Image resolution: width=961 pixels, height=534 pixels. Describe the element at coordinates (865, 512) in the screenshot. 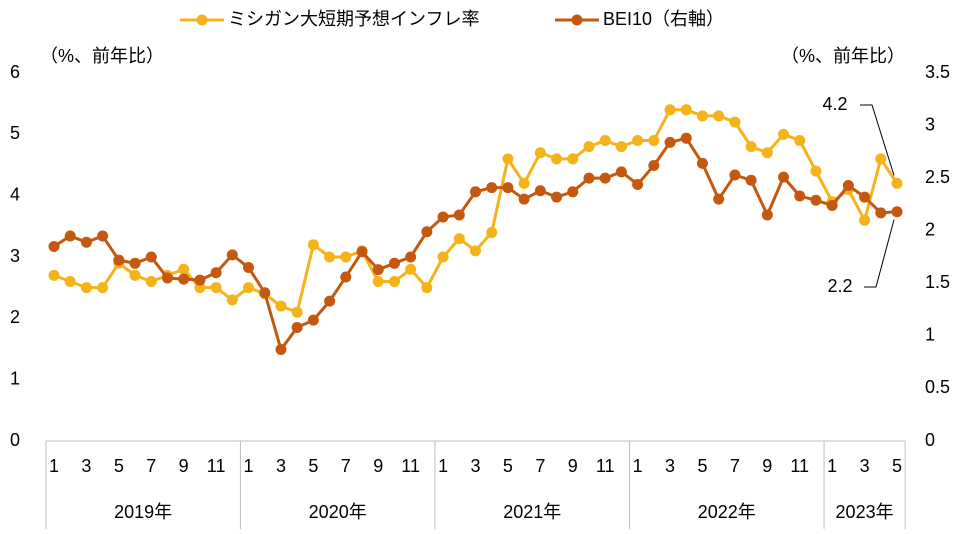

I see `x-group-label: 2023年` at that location.